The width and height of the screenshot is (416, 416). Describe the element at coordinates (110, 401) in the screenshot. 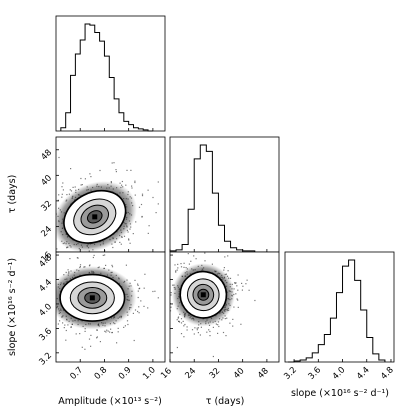

I see `x-axis-label-amplitude: Amplitude (×10¹³ s⁻²)` at that location.